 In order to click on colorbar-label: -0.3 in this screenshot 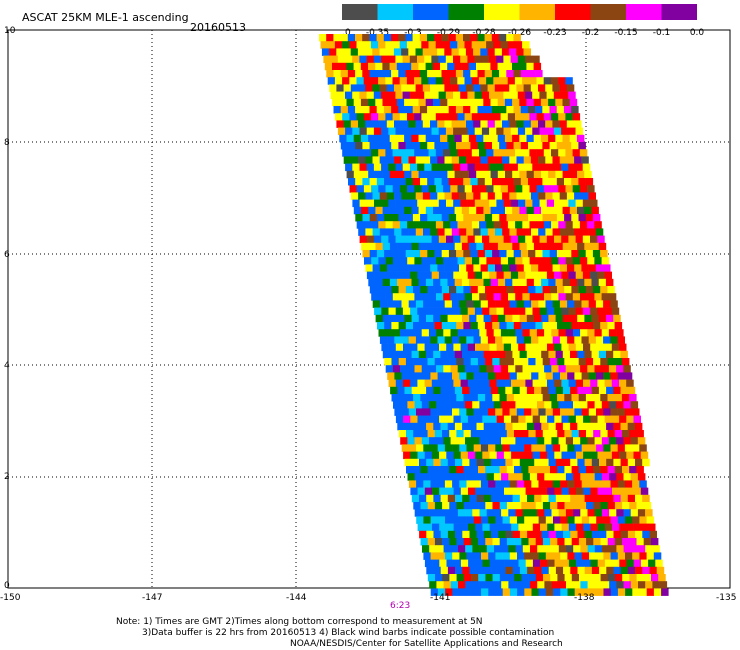, I will do `click(413, 33)`.